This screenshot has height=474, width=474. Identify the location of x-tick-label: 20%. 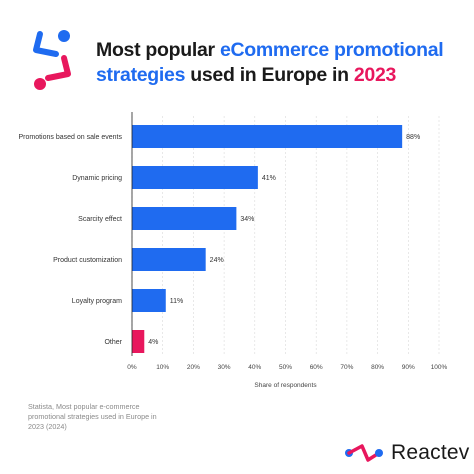
(193, 367).